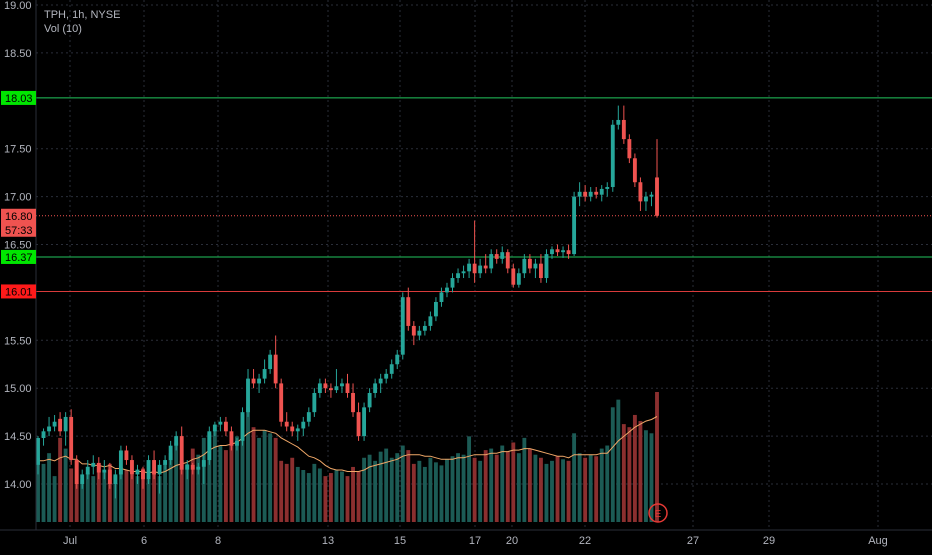 This screenshot has height=555, width=932. What do you see at coordinates (19, 217) in the screenshot?
I see `last-price-text: 16.80` at bounding box center [19, 217].